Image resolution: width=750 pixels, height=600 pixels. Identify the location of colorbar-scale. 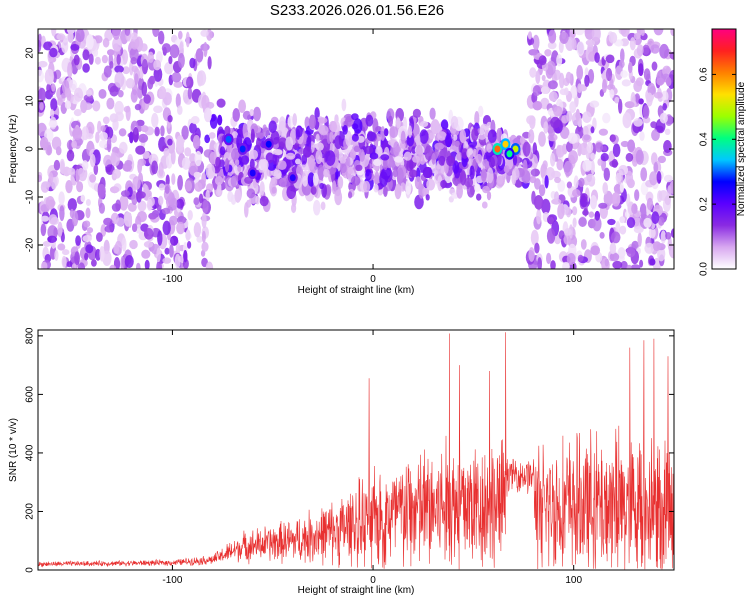
(724, 149).